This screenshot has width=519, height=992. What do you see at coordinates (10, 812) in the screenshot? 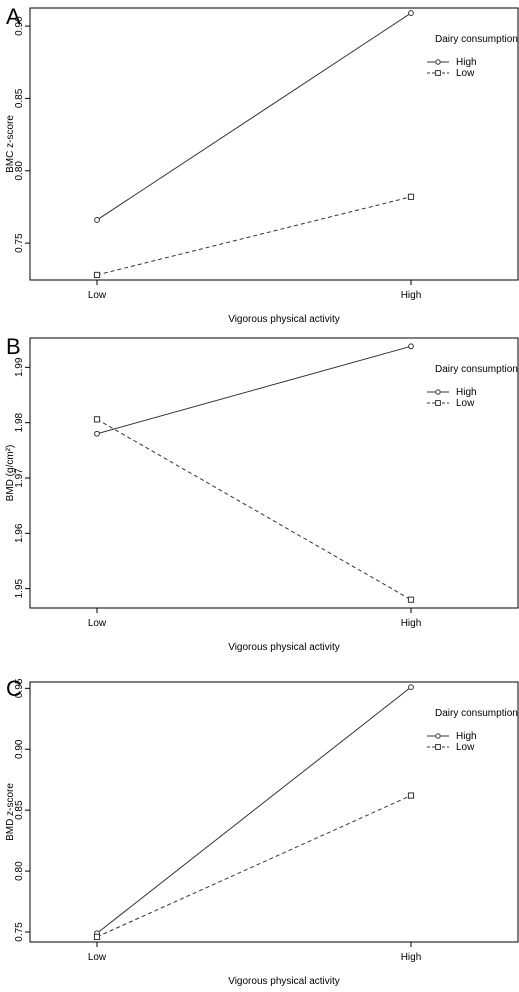
I see `y-axis-label: BMD z-score` at bounding box center [10, 812].